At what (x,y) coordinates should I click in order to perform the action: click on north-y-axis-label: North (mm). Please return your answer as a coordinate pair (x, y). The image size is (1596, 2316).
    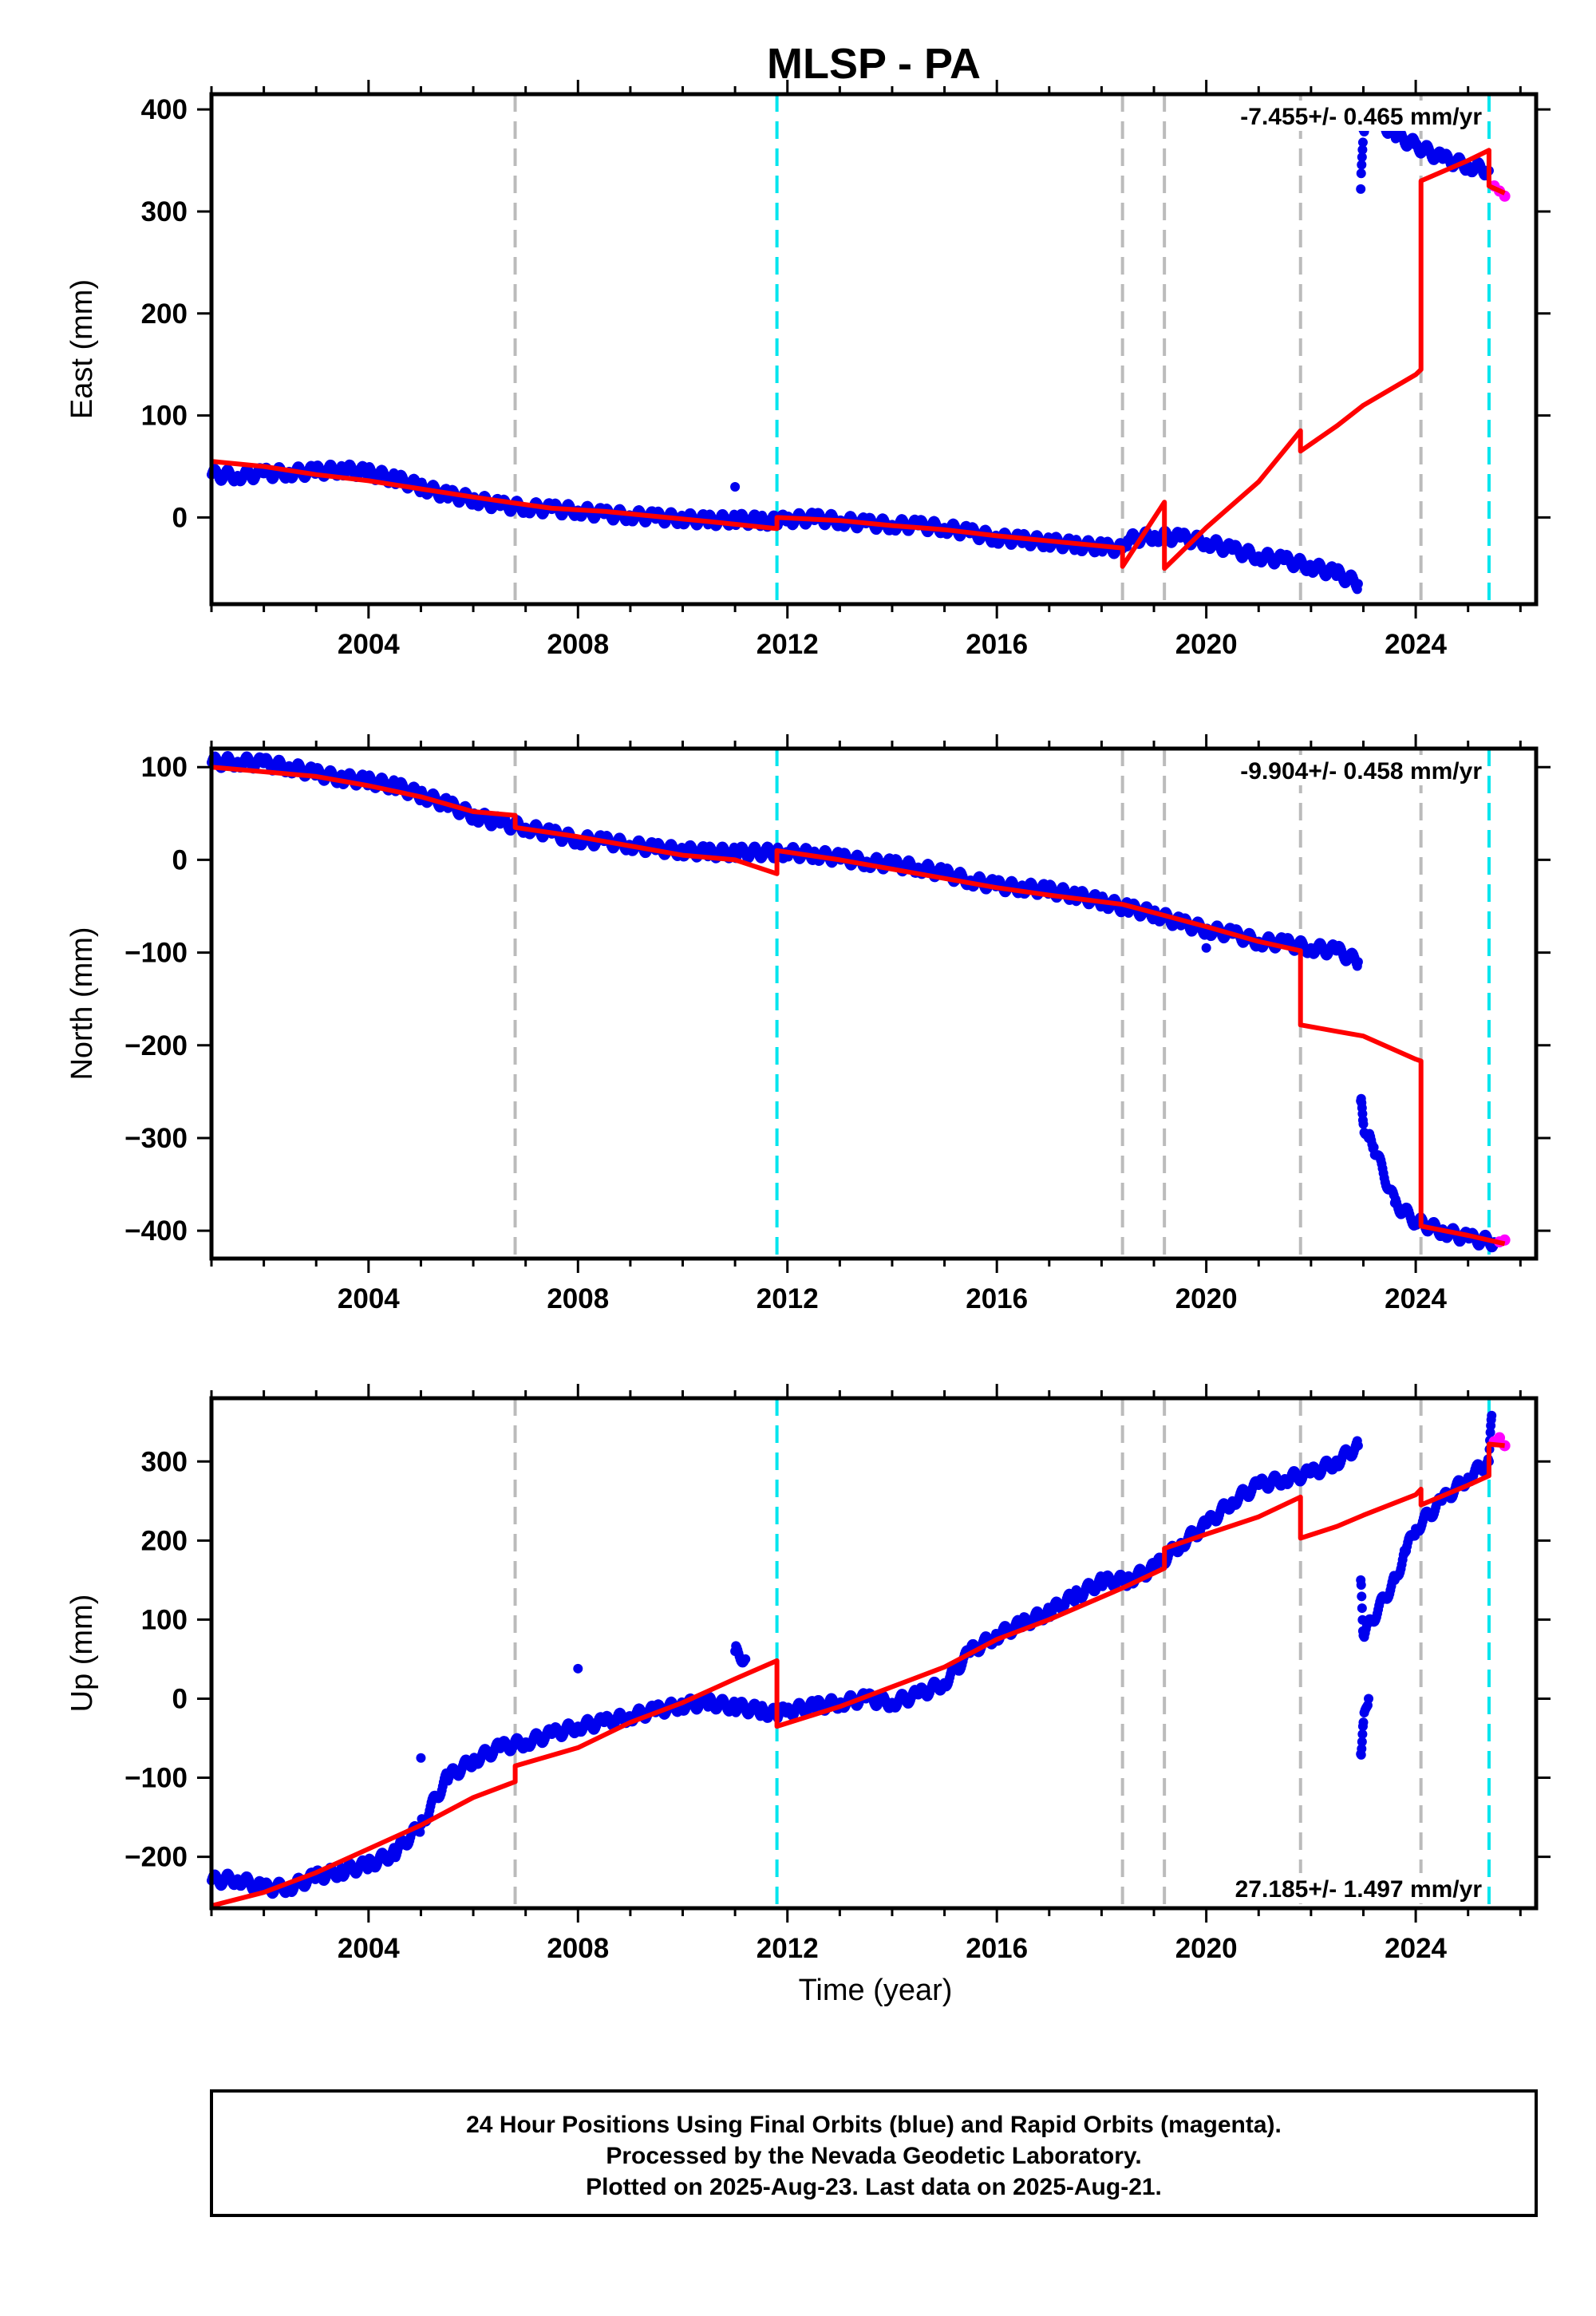
    Looking at the image, I should click on (82, 1003).